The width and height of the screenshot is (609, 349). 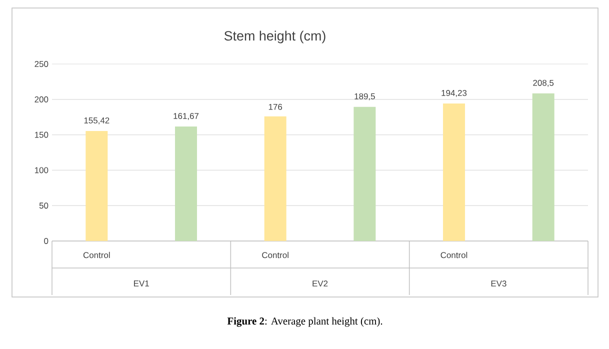 What do you see at coordinates (498, 283) in the screenshot?
I see `x-tick-label: EV3` at bounding box center [498, 283].